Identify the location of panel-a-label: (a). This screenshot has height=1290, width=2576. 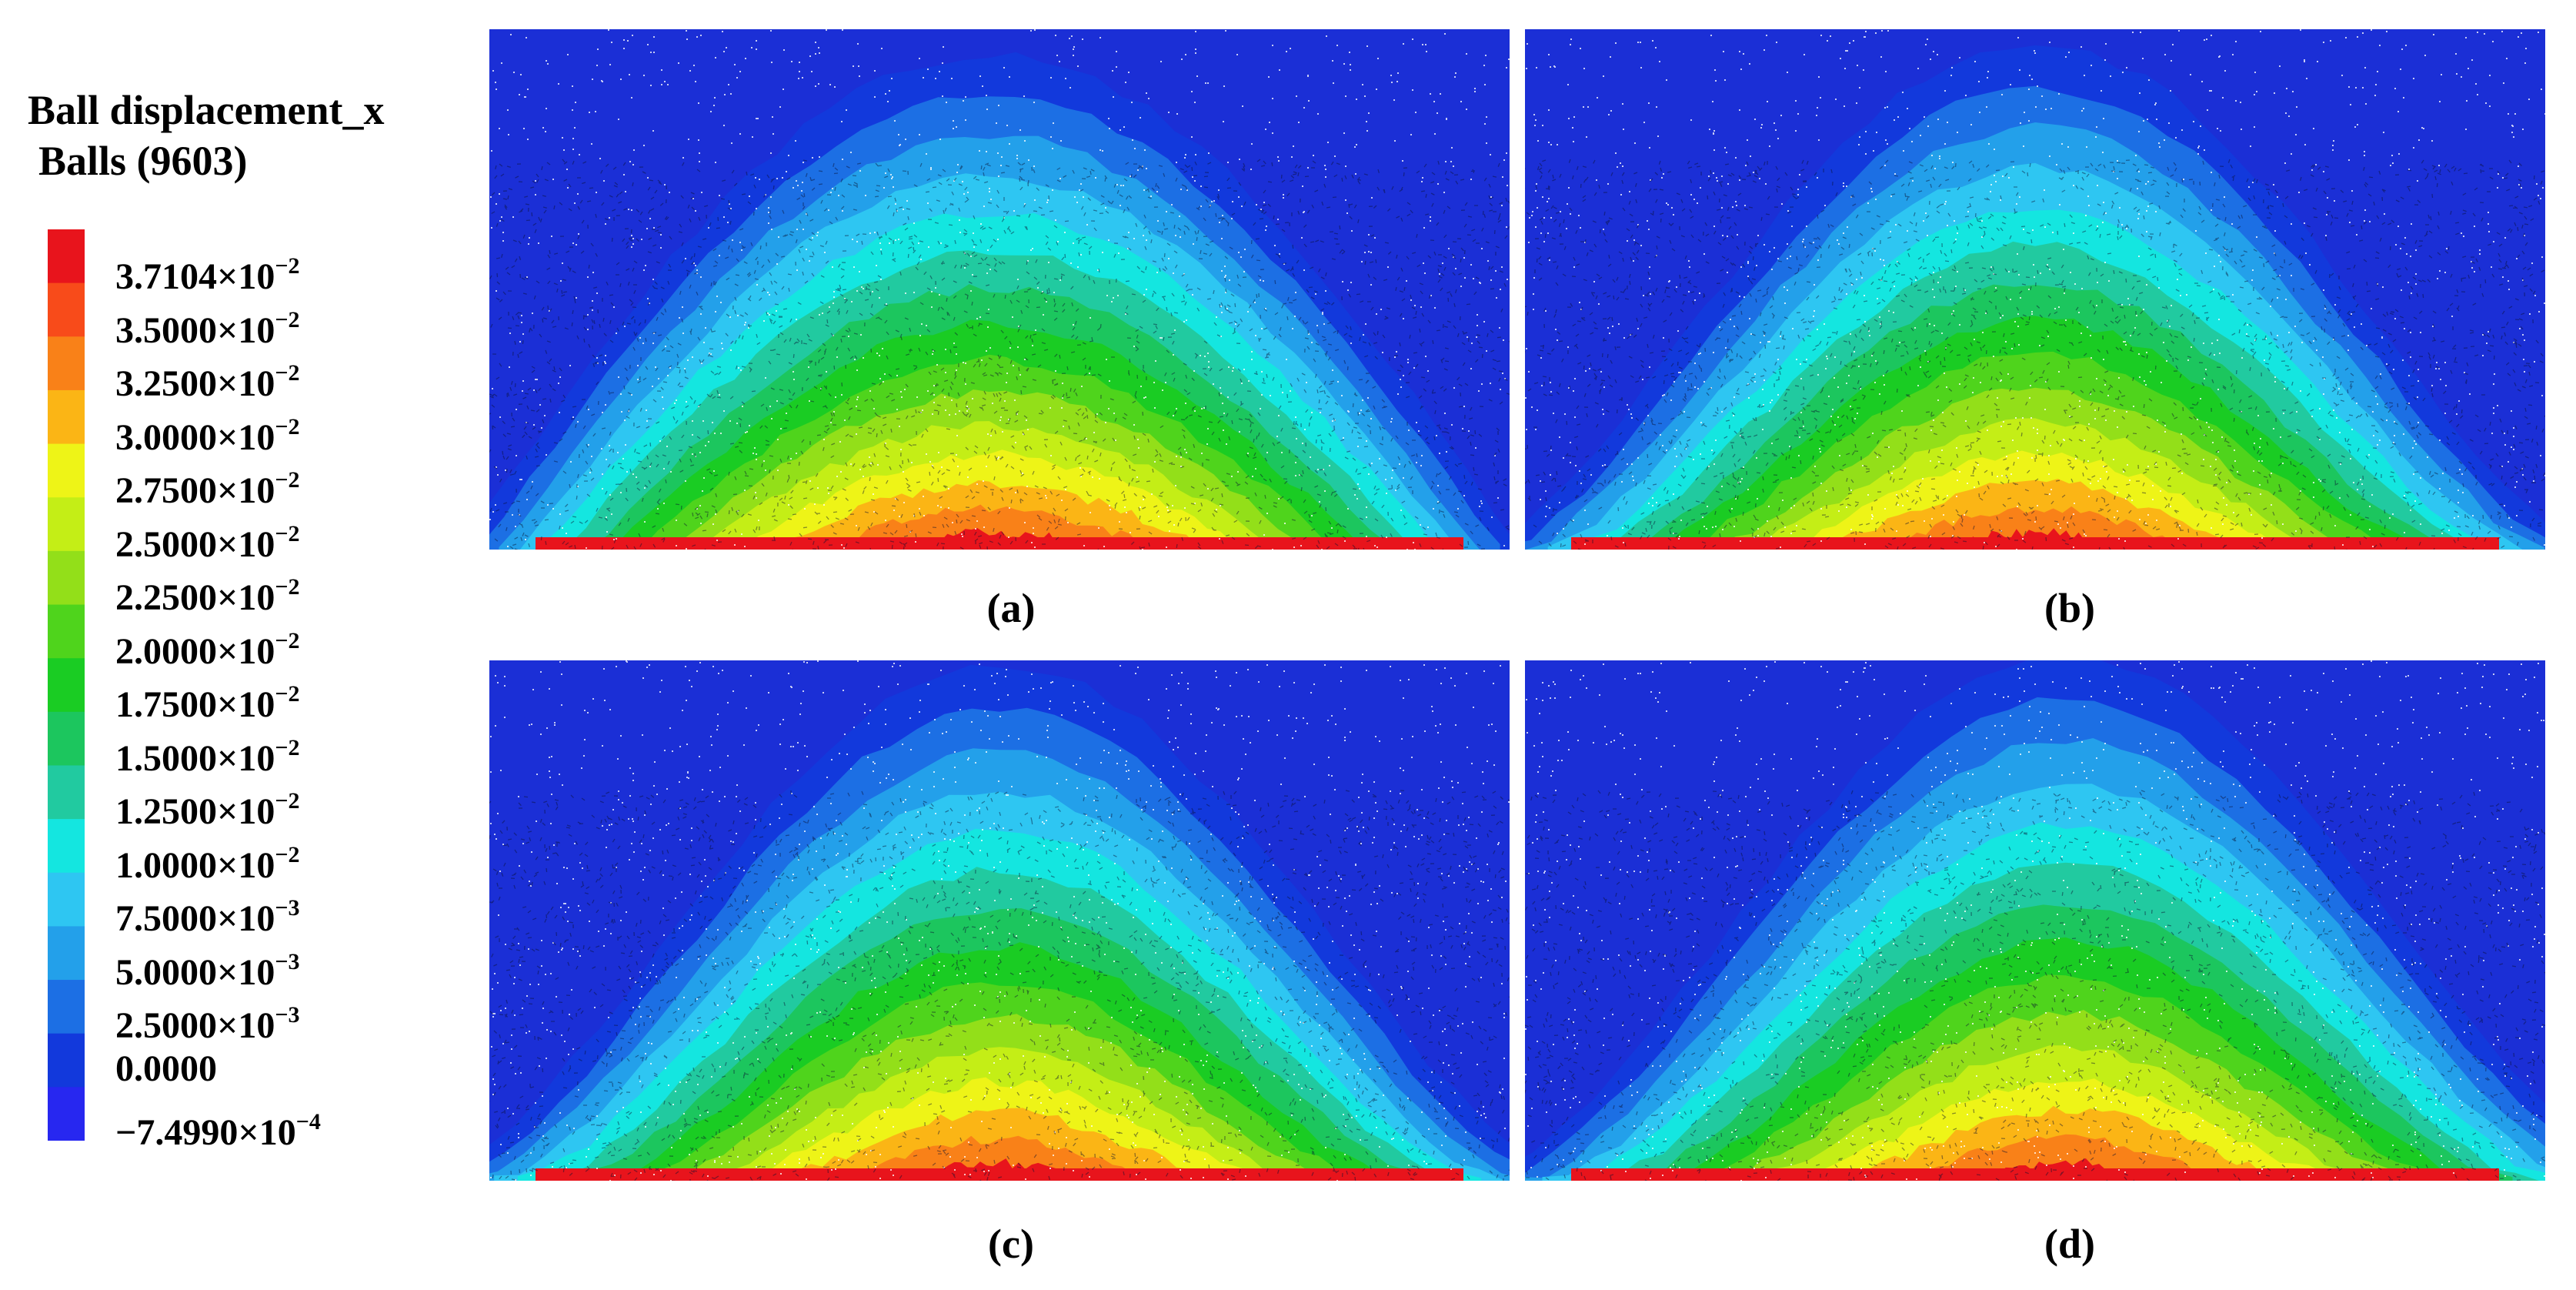
(1011, 608).